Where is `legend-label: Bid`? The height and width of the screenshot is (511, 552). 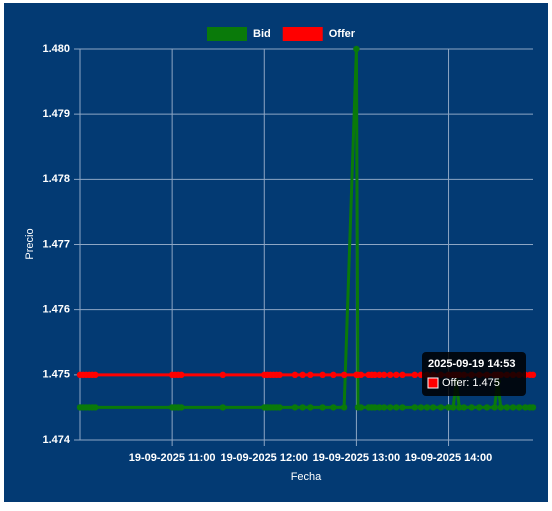 legend-label: Bid is located at coordinates (262, 34).